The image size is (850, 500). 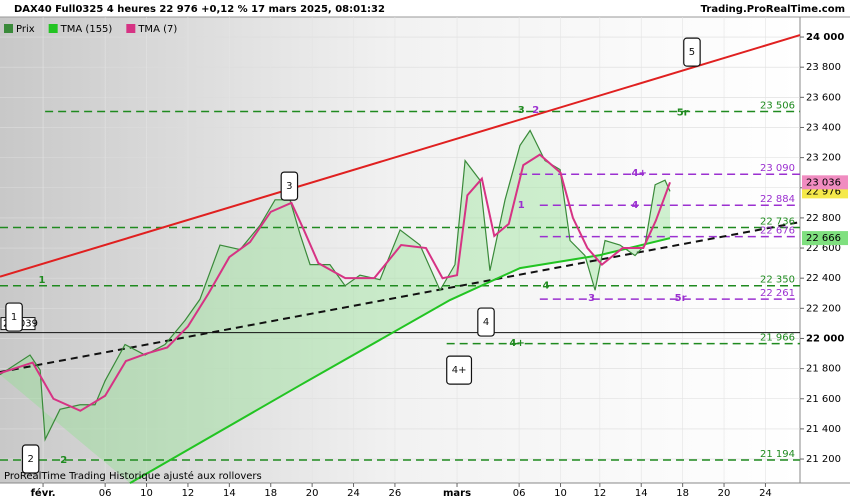 What do you see at coordinates (825, 338) in the screenshot?
I see `y-tick-label: 22 000` at bounding box center [825, 338].